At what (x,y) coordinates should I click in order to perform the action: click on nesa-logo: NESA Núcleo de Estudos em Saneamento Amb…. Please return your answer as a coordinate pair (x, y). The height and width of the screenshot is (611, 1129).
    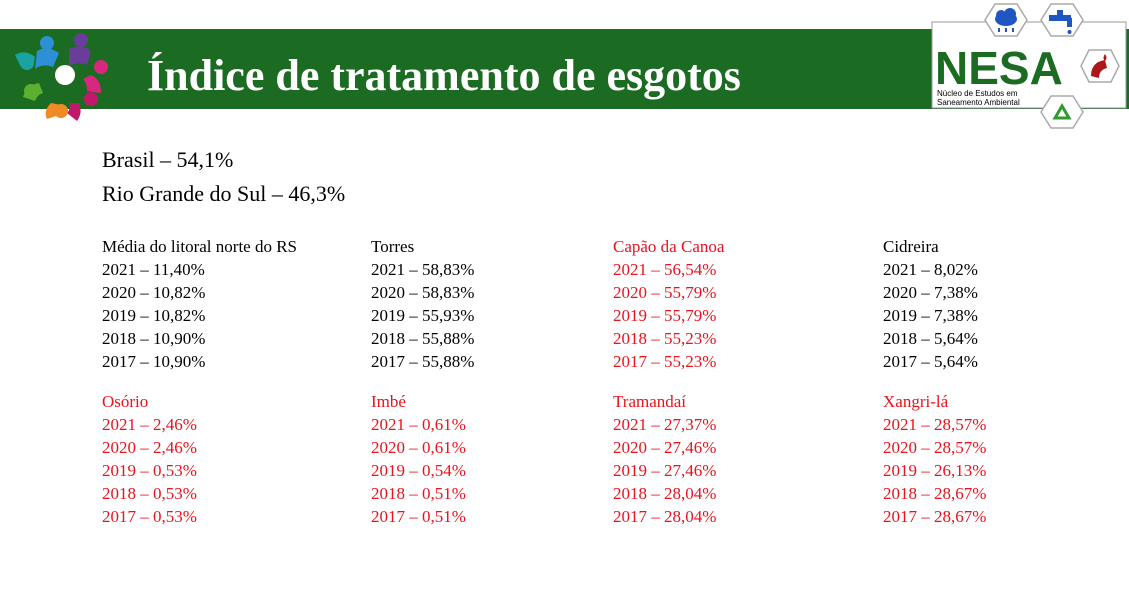
    Looking at the image, I should click on (1029, 66).